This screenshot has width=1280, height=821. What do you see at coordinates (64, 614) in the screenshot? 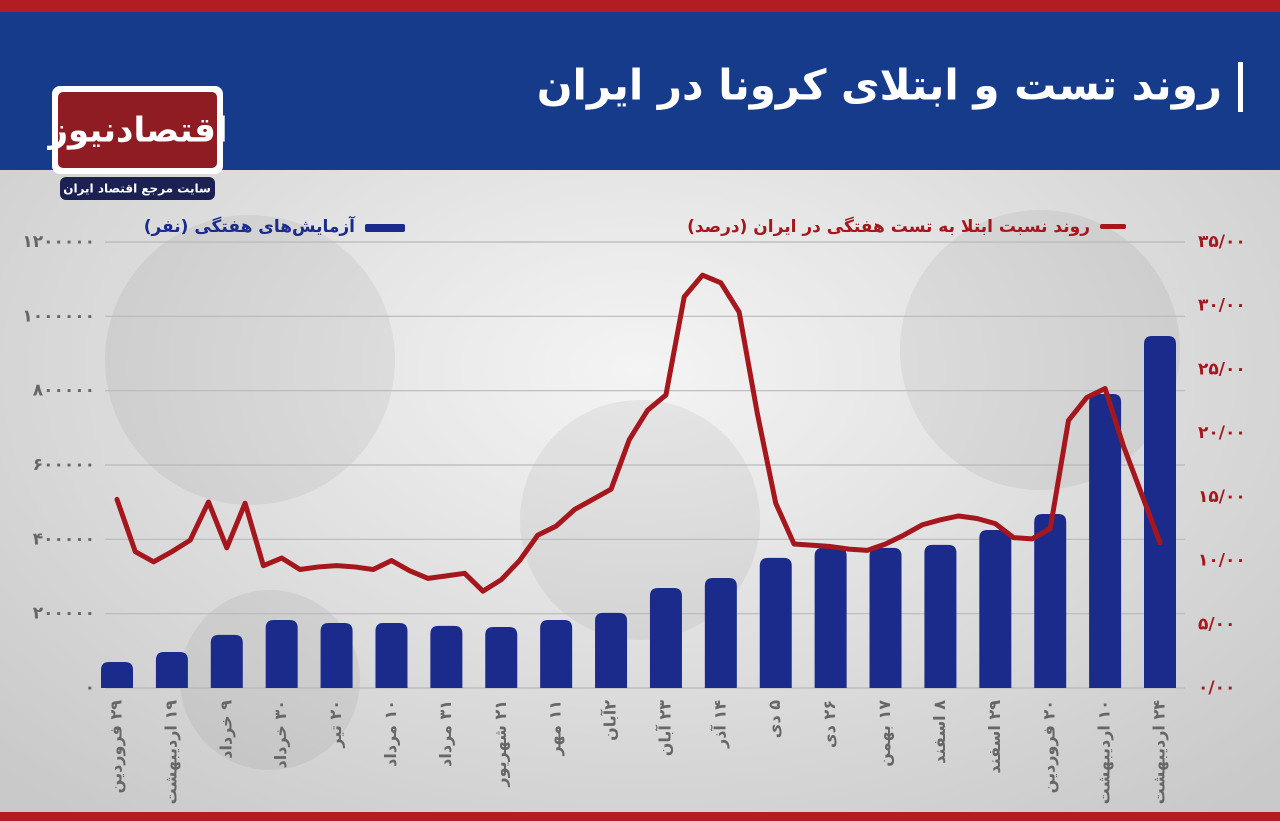
I see `y-tick-label: ۲۰۰۰۰۰` at bounding box center [64, 614].